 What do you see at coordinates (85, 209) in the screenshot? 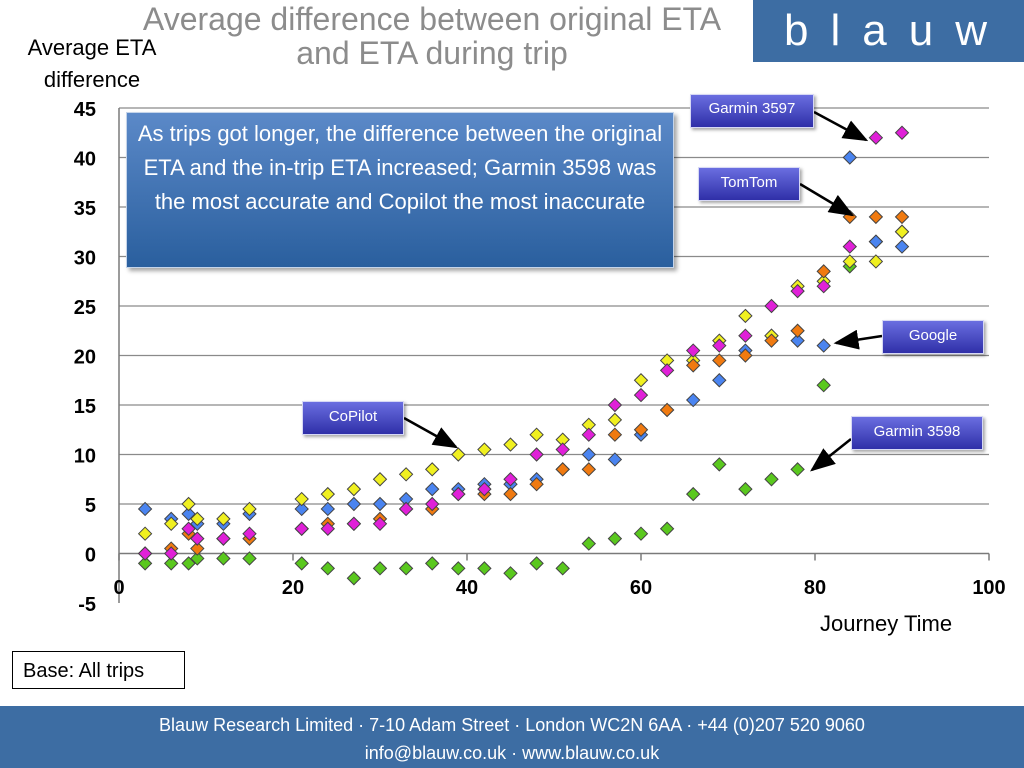
I see `y-tick-label: 35` at bounding box center [85, 209].